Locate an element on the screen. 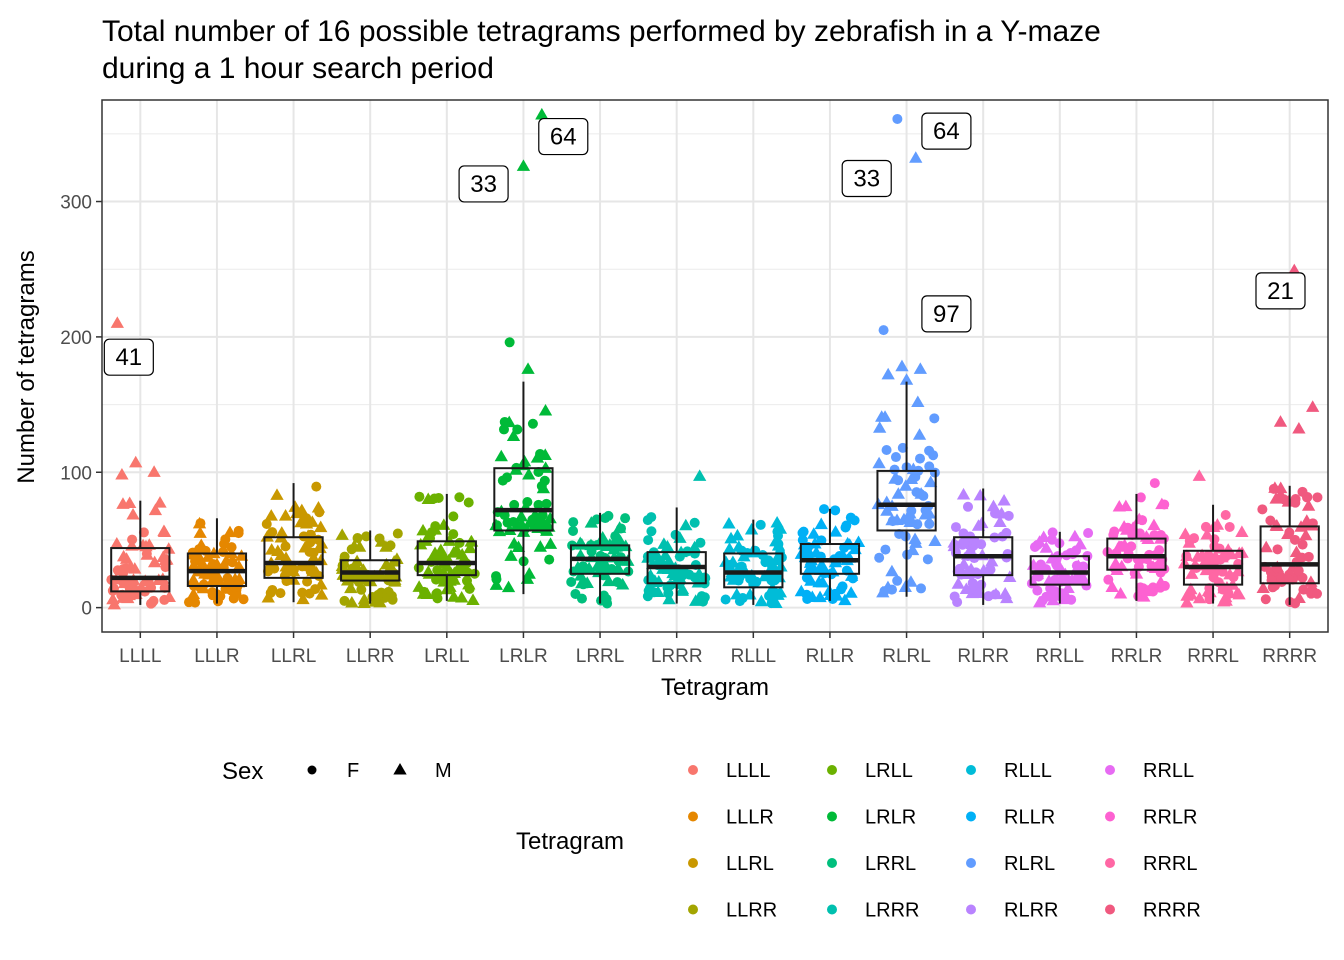  legend-tetragram-label: RRLR is located at coordinates (1170, 818).